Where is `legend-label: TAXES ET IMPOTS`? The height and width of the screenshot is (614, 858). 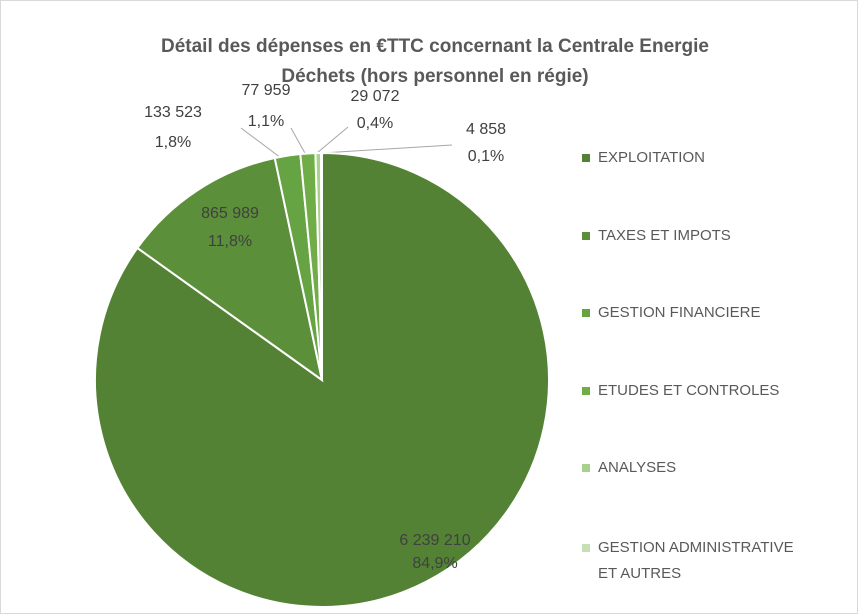 legend-label: TAXES ET IMPOTS is located at coordinates (664, 235).